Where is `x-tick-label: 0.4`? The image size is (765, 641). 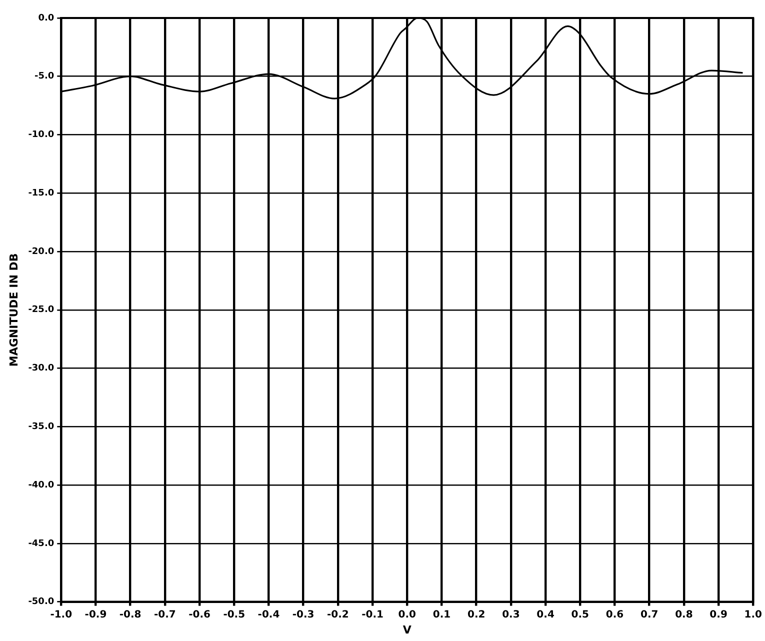
x-tick-label: 0.4 is located at coordinates (545, 614).